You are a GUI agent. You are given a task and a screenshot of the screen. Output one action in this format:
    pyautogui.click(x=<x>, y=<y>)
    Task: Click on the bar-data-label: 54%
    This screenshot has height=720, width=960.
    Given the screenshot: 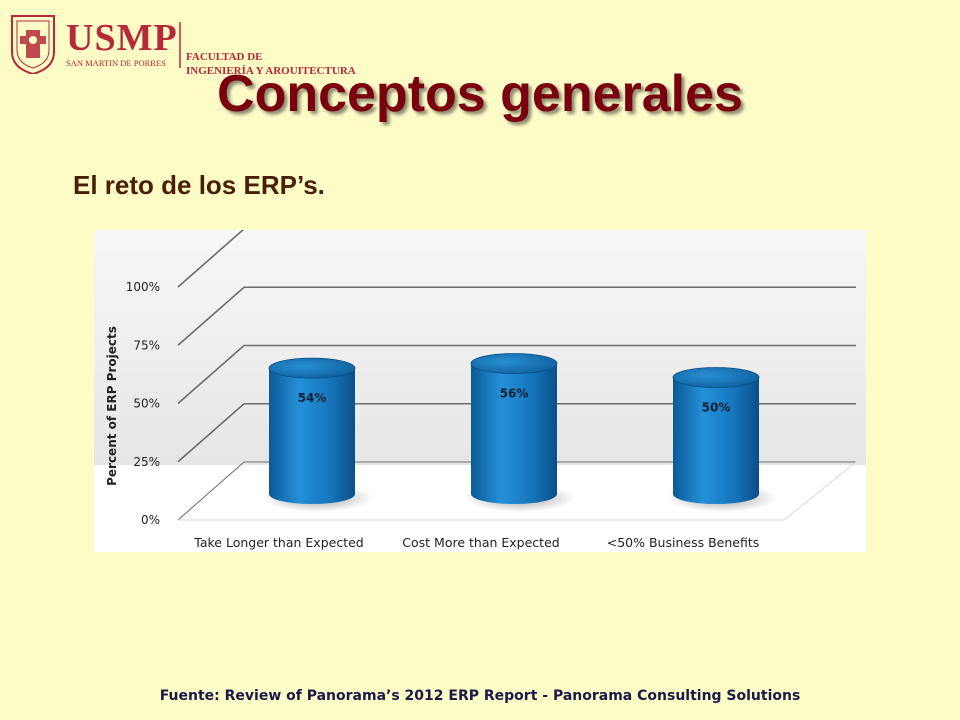 What is the action you would take?
    pyautogui.click(x=312, y=398)
    